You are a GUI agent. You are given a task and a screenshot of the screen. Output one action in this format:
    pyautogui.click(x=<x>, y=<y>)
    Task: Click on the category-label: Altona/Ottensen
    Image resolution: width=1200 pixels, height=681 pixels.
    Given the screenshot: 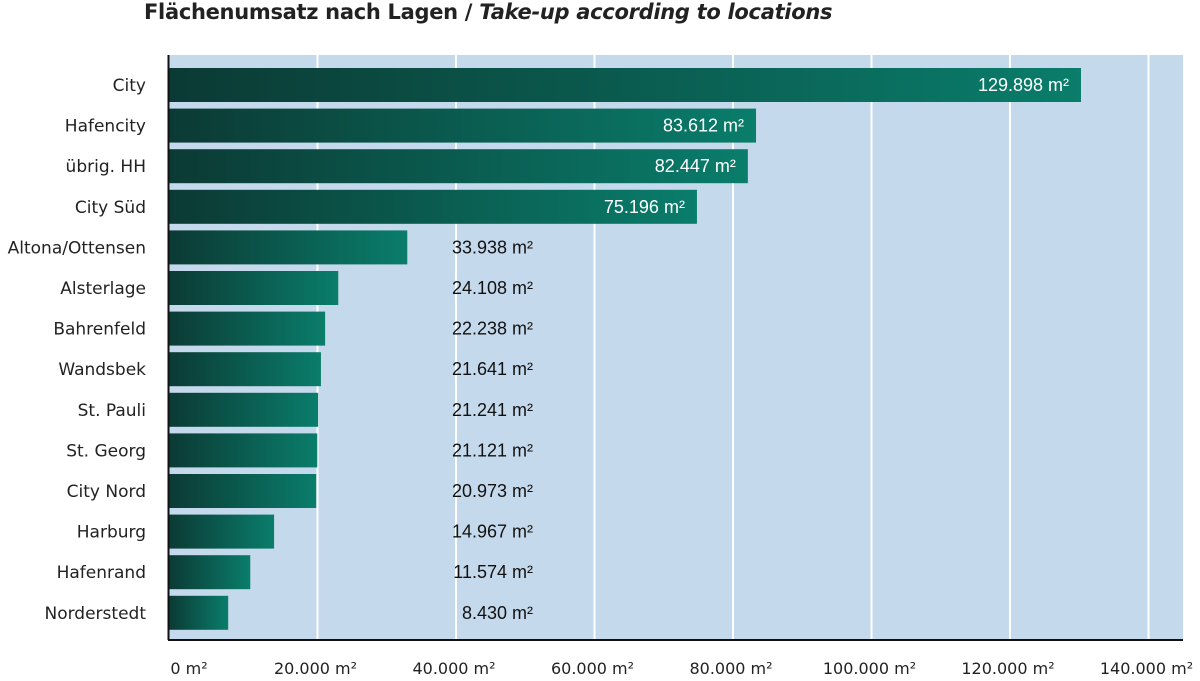 What is the action you would take?
    pyautogui.click(x=77, y=248)
    